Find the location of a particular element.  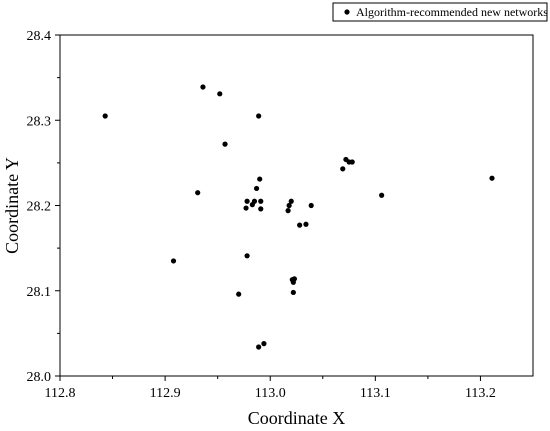

y-tick-label: 28.1 is located at coordinates (39, 292).